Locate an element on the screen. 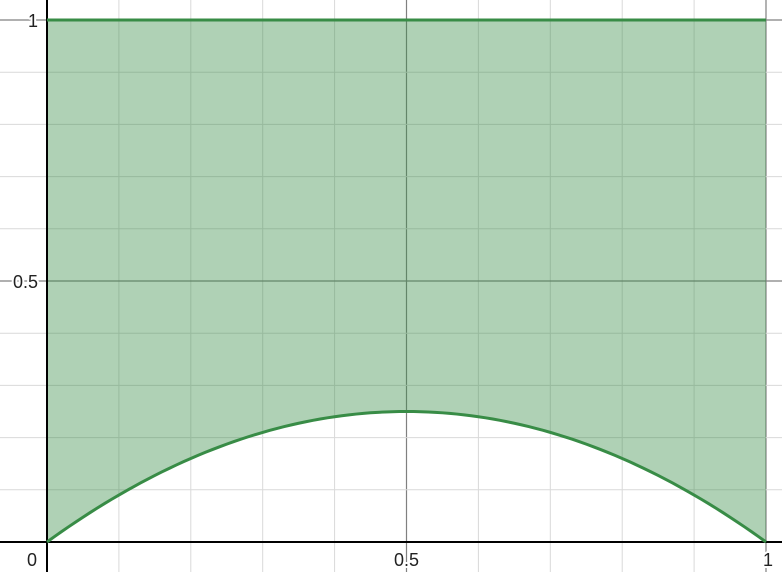 The height and width of the screenshot is (572, 782). y-tick-label: 0.5 is located at coordinates (25, 282).